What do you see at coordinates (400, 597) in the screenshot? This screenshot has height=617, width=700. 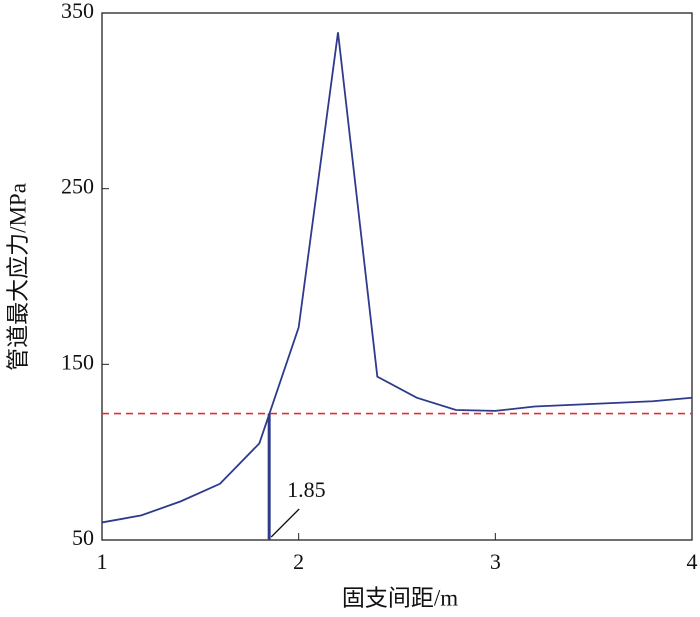 I see `x-axis-title: 固支间距/m` at bounding box center [400, 597].